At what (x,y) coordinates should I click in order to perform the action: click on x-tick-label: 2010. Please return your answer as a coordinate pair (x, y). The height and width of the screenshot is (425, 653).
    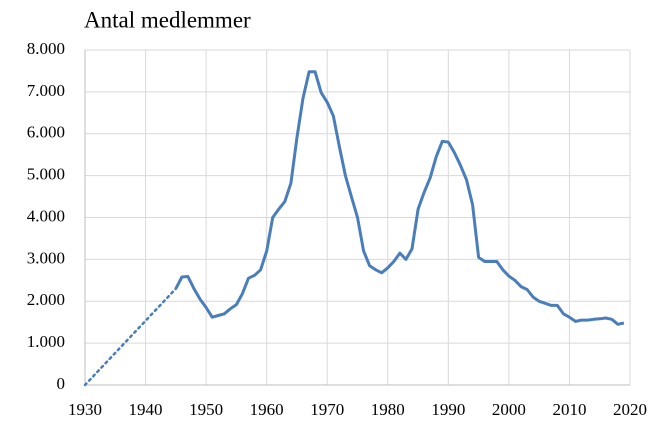
    Looking at the image, I should click on (569, 409).